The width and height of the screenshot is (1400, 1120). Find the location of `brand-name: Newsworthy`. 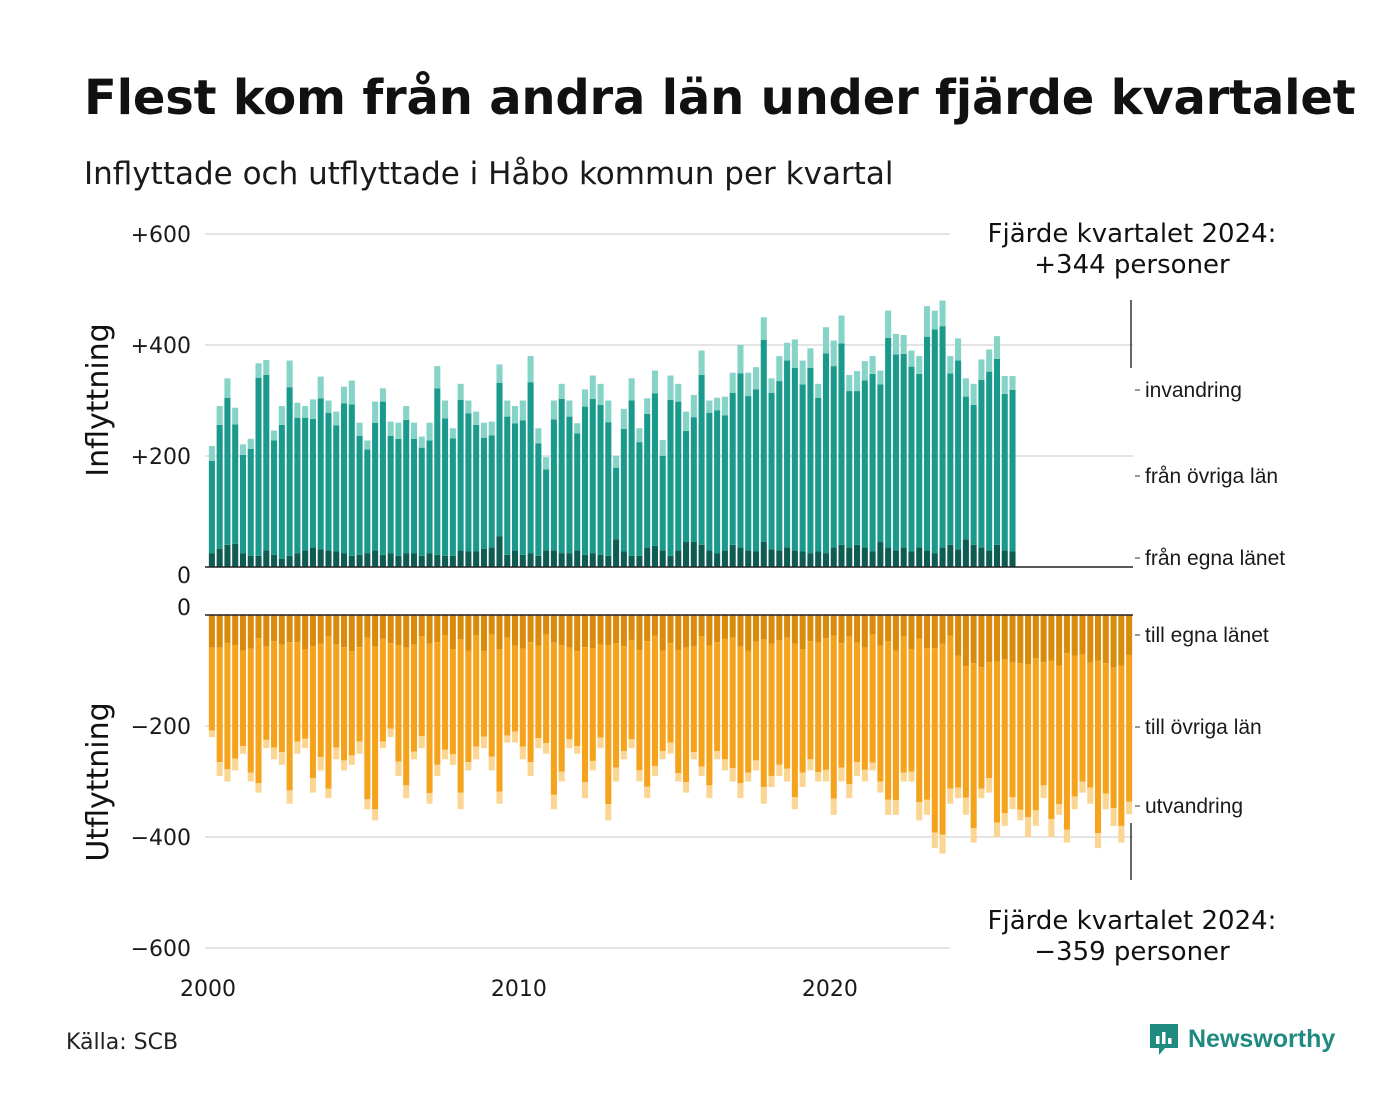

brand-name: Newsworthy is located at coordinates (1262, 1038).